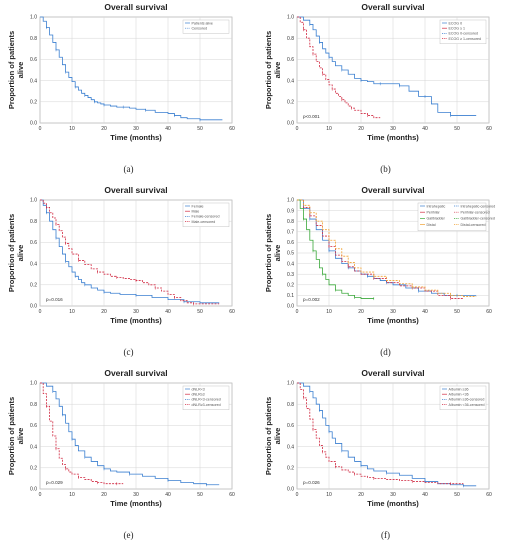 The image size is (514, 550). Describe the element at coordinates (128, 169) in the screenshot. I see `panel-caption: (a)` at that location.